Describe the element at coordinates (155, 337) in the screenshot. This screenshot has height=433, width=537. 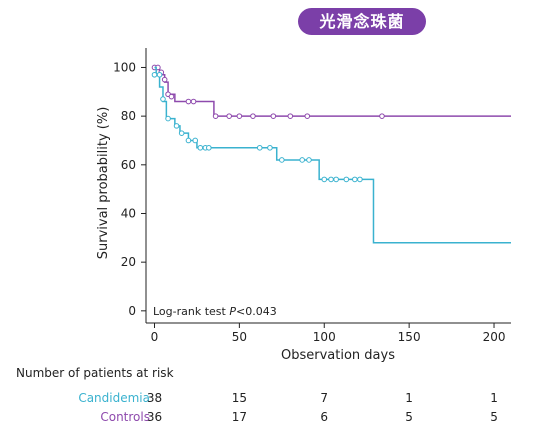
I see `x-tick-label: 0` at that location.